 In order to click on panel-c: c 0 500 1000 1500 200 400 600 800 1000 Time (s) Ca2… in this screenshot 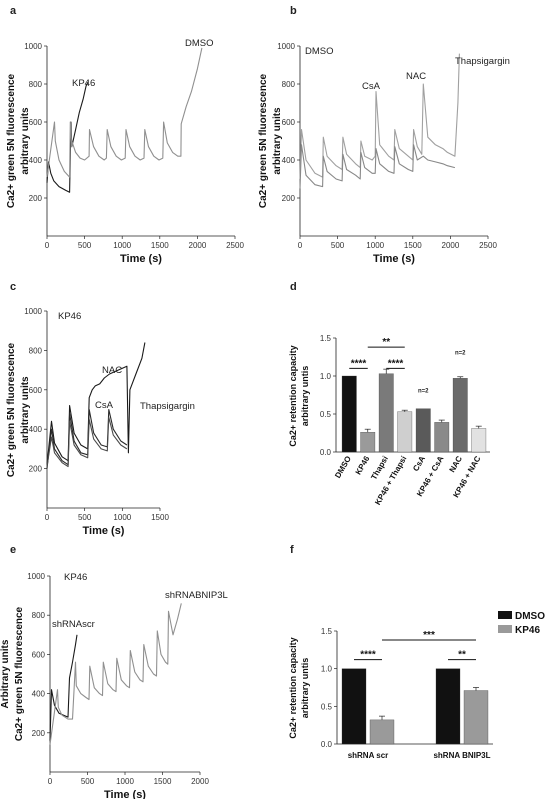, I will do `click(100, 409)`.